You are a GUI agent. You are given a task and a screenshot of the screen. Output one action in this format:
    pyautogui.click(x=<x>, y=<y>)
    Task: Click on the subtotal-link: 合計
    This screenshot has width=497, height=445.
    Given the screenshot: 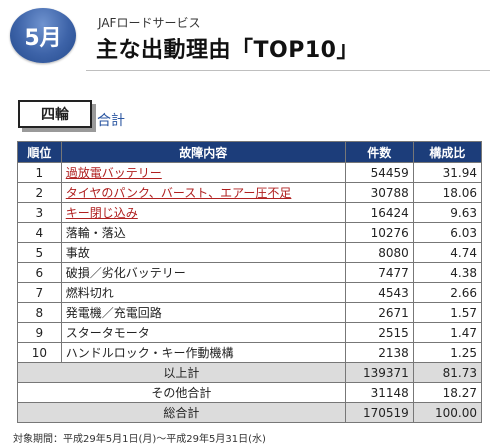 What is the action you would take?
    pyautogui.click(x=111, y=121)
    